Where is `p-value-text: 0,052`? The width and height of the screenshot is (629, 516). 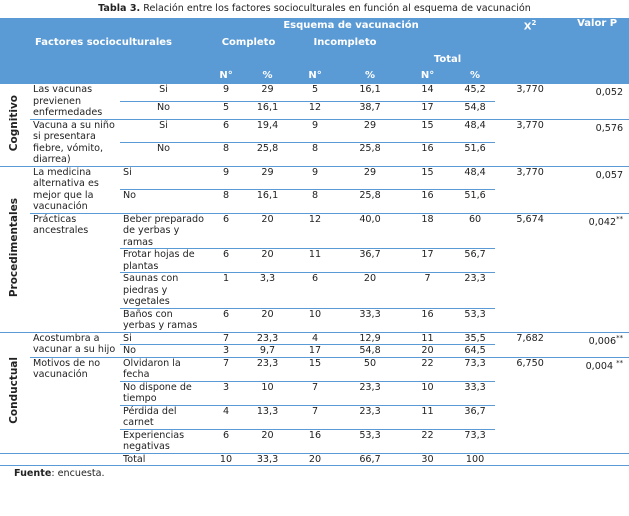 p-value-text: 0,052 is located at coordinates (609, 93).